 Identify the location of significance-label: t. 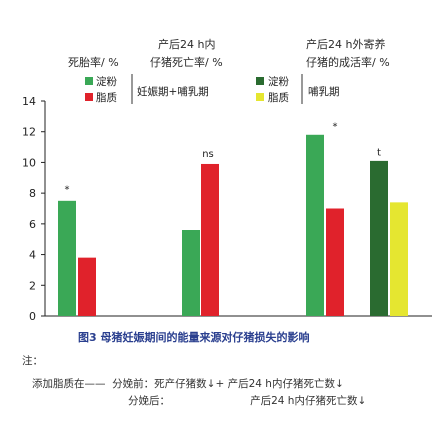
(379, 153).